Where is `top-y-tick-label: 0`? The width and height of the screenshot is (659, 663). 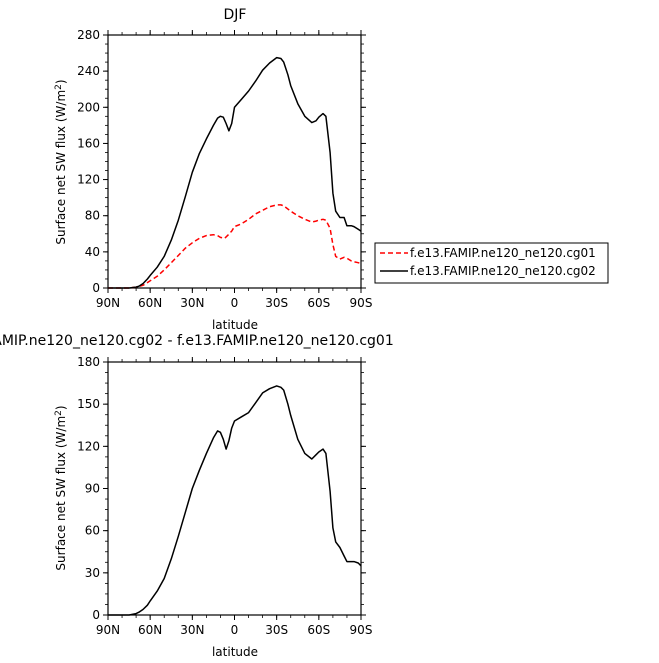 top-y-tick-label: 0 is located at coordinates (96, 288).